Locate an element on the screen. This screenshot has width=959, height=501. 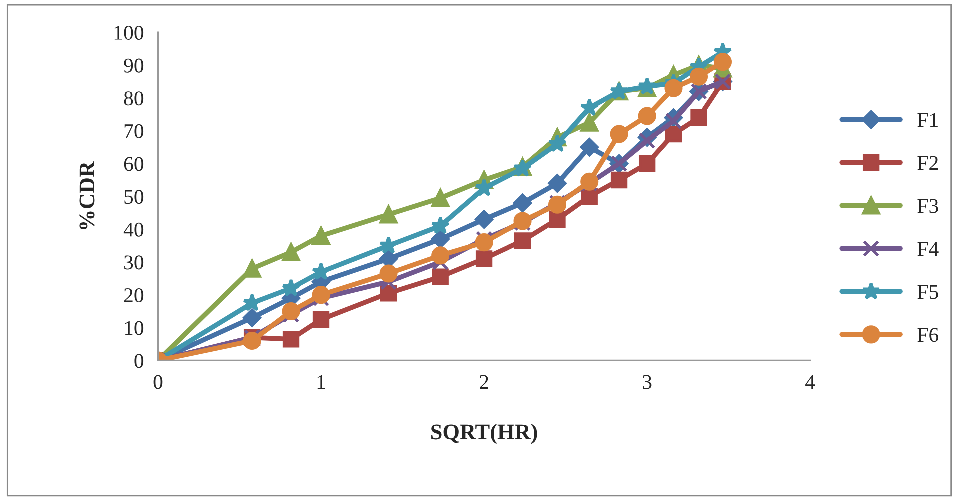
y-tick-label: 80 is located at coordinates (134, 99).